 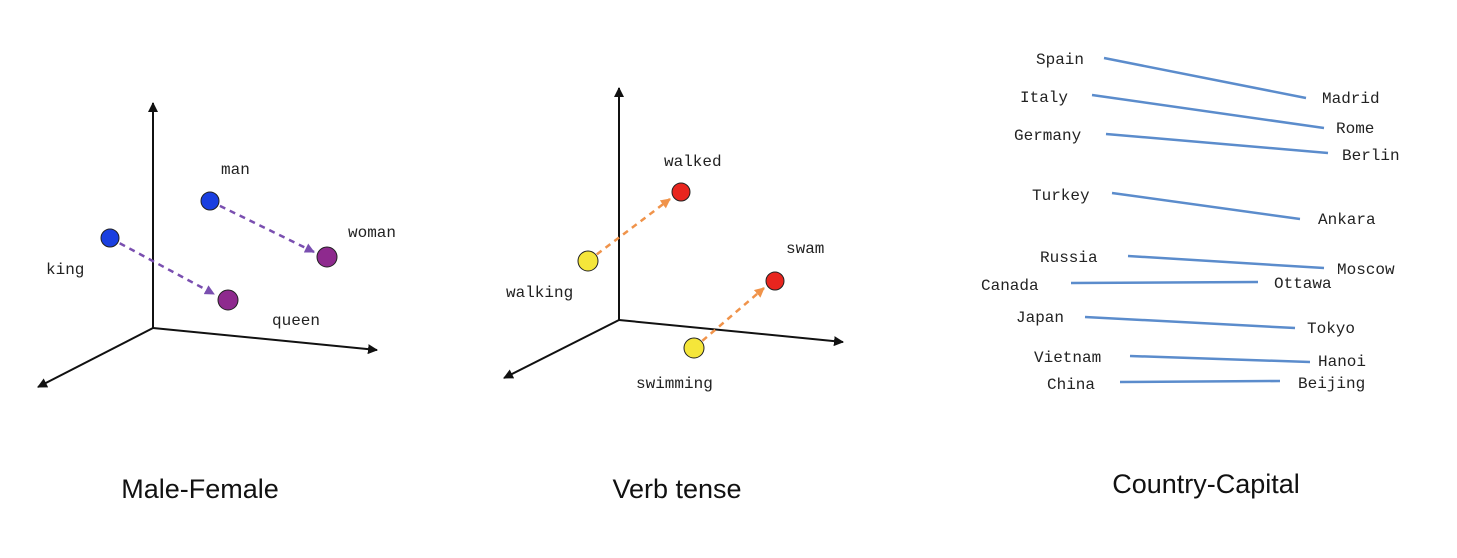 What do you see at coordinates (1355, 129) in the screenshot?
I see `capital-rome: Rome` at bounding box center [1355, 129].